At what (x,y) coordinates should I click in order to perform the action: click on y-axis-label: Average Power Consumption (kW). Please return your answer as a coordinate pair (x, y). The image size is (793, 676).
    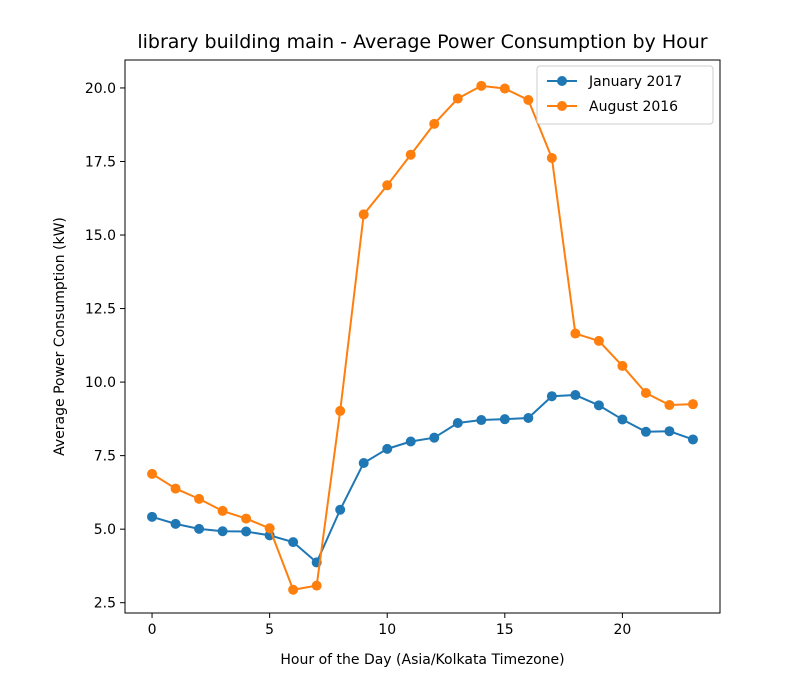
    Looking at the image, I should click on (60, 336).